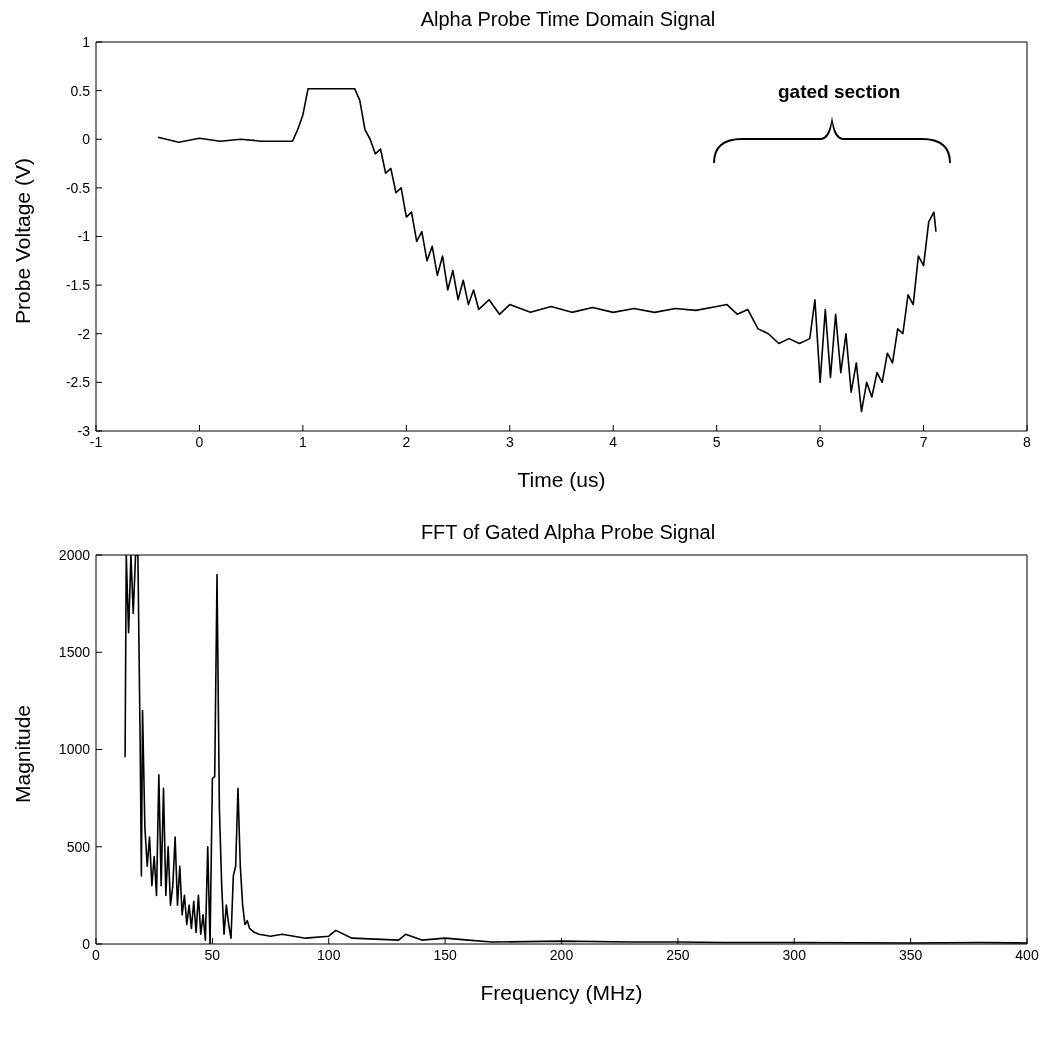 The width and height of the screenshot is (1055, 1064). I want to click on y-tick-label: -1.5, so click(78, 285).